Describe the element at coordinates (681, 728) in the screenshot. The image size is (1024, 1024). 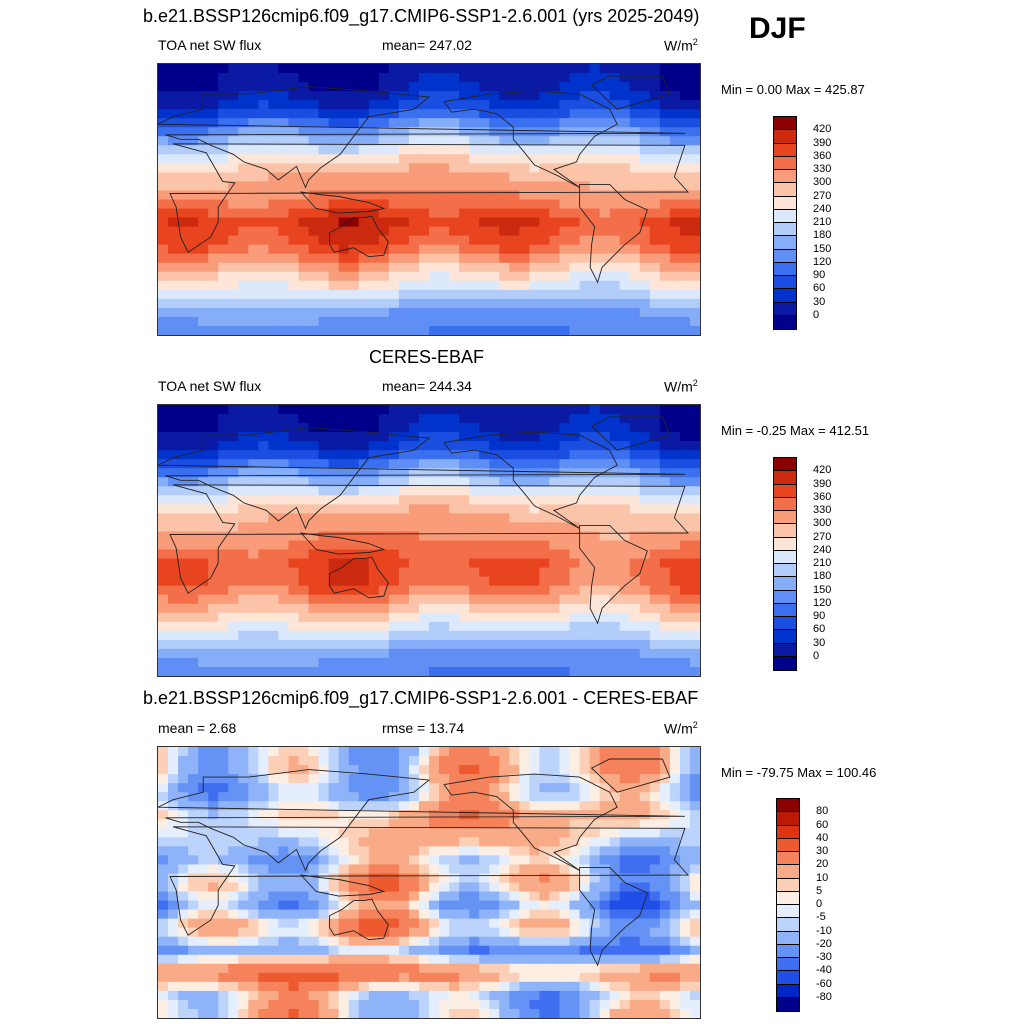
I see `panel3-unit-label: W/m2` at that location.